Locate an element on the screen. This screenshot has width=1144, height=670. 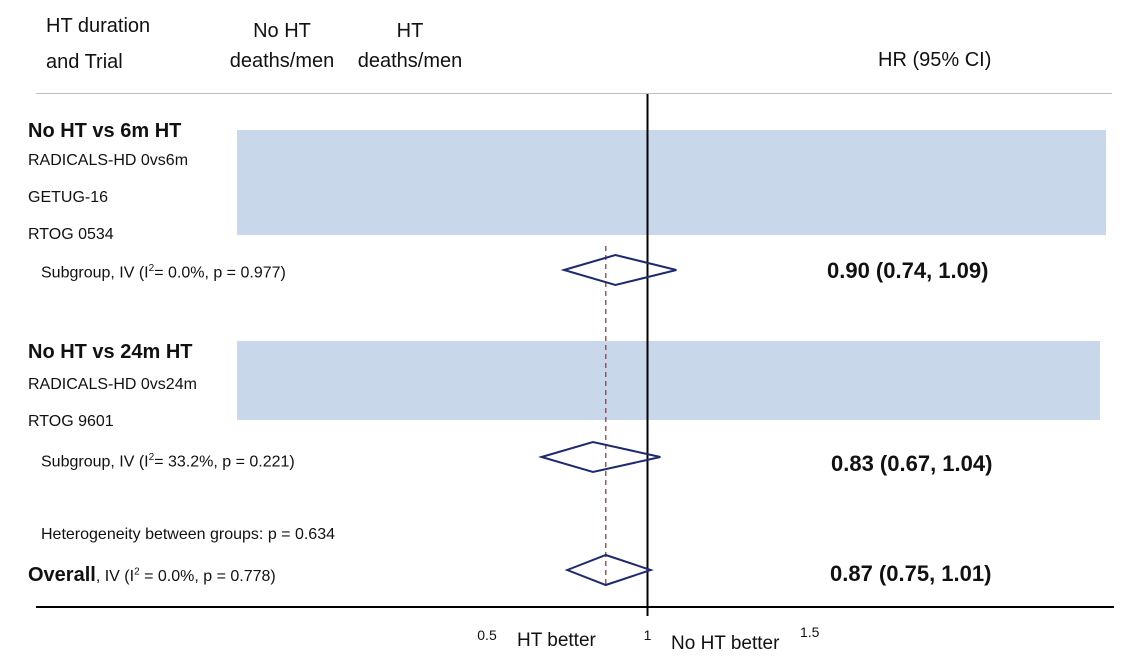
overall-bold: Overall is located at coordinates (62, 575).